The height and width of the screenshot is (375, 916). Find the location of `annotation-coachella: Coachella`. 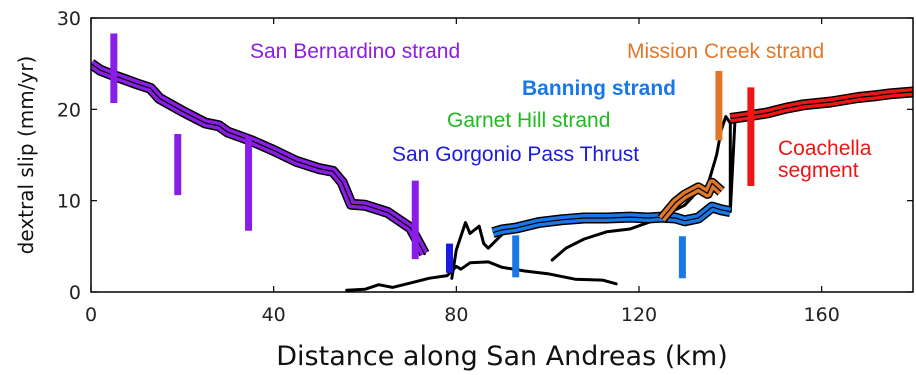

annotation-coachella: Coachella is located at coordinates (825, 148).